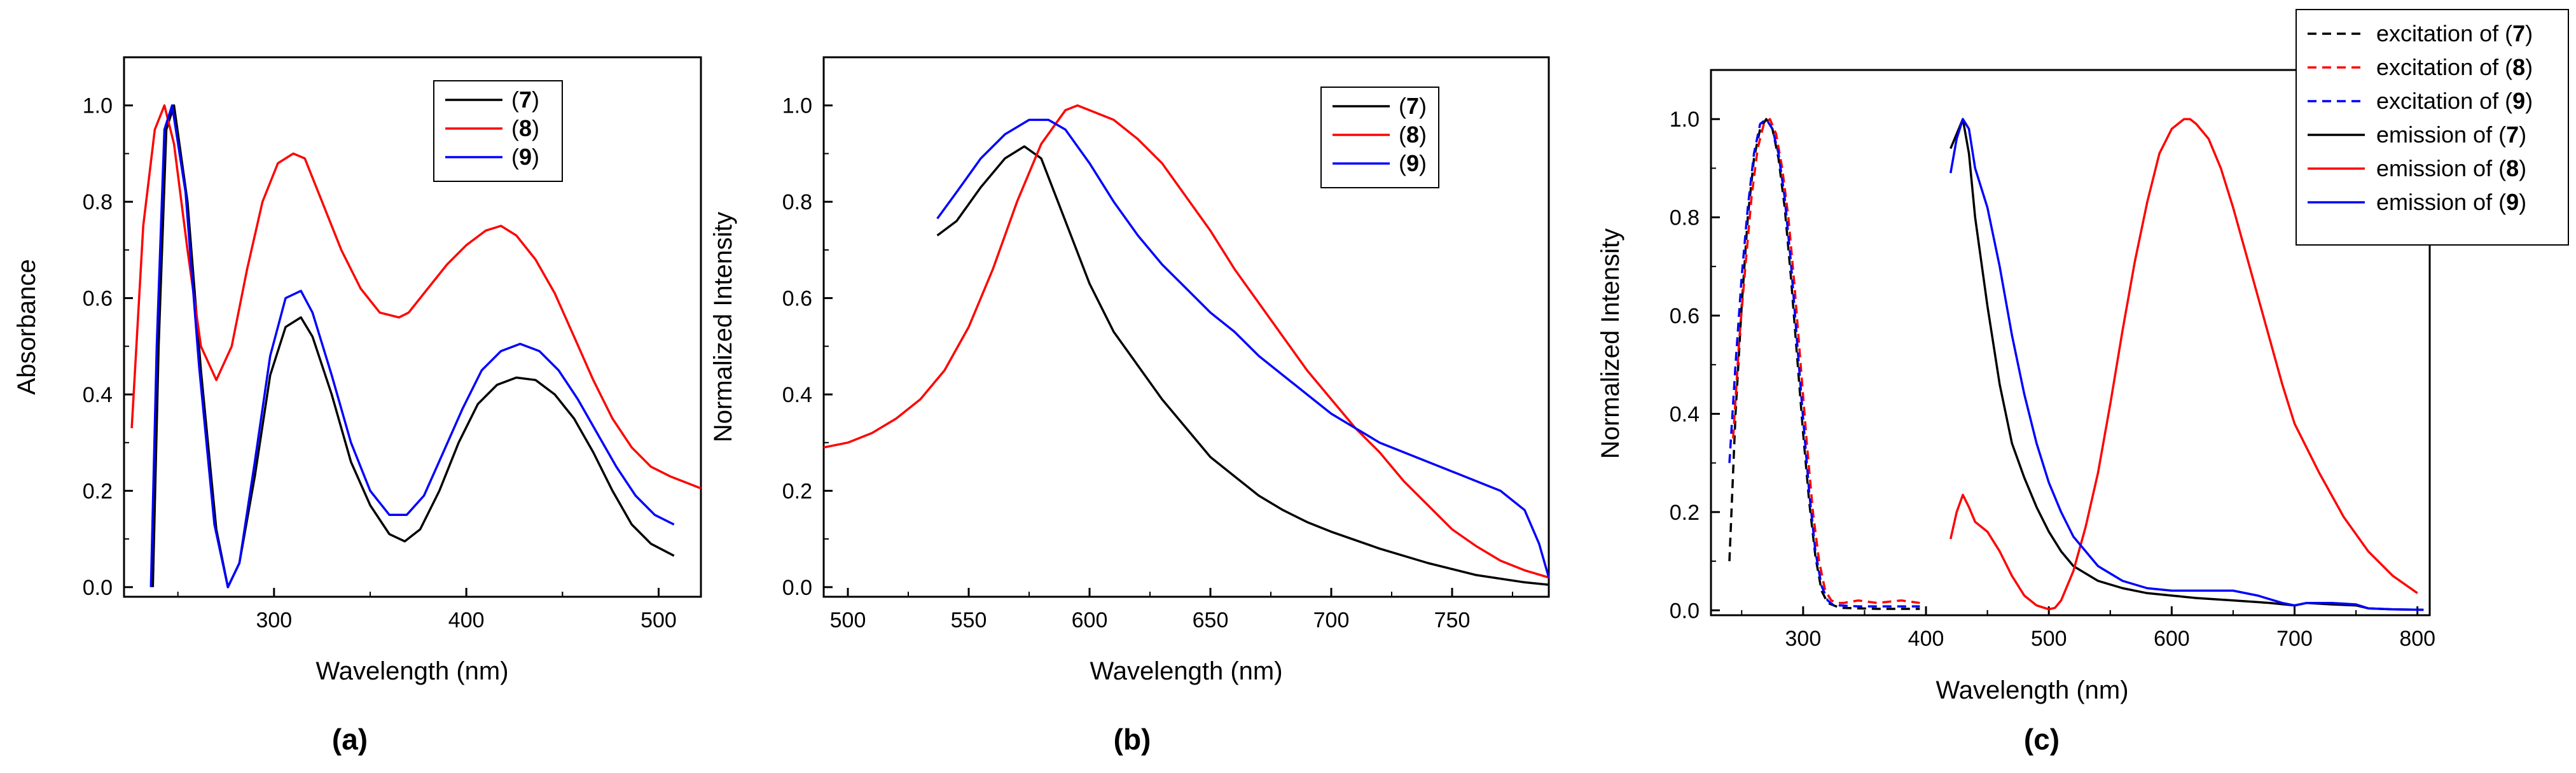 The width and height of the screenshot is (2576, 773). What do you see at coordinates (2031, 690) in the screenshot?
I see `panel-c-x-axis-title: Wavelength (nm)` at bounding box center [2031, 690].